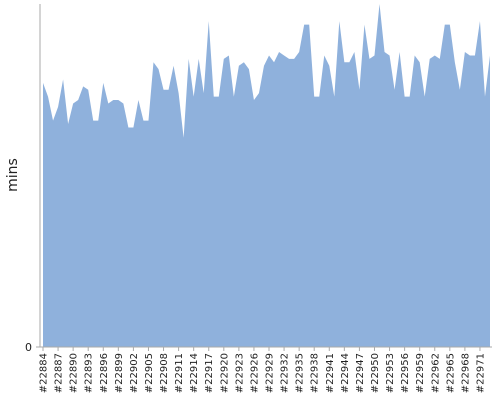 The width and height of the screenshot is (500, 400). What do you see at coordinates (420, 373) in the screenshot?
I see `x-tick-label: #22959` at bounding box center [420, 373].